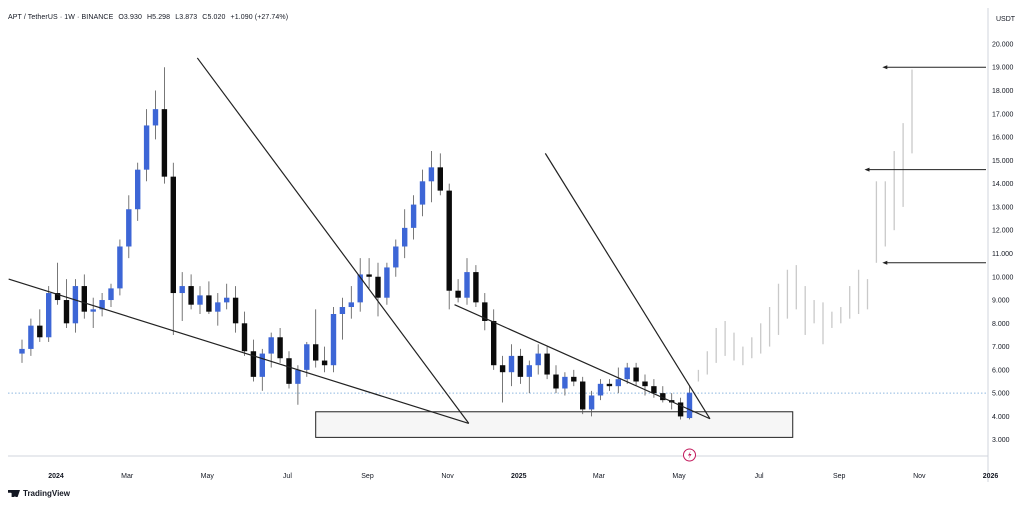 This screenshot has height=517, width=1024. What do you see at coordinates (1003, 114) in the screenshot?
I see `price-tick-label: 17.000` at bounding box center [1003, 114].